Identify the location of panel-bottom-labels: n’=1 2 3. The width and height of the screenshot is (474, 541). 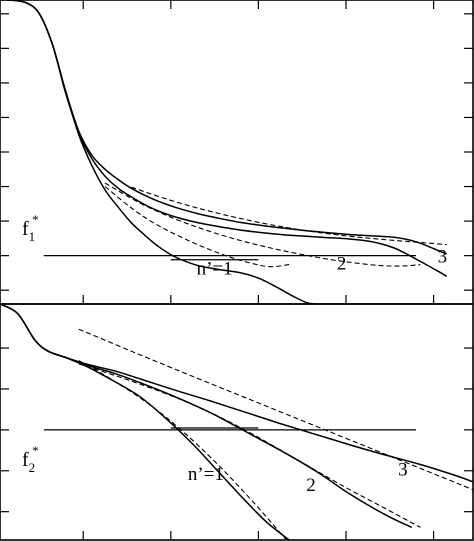
(298, 477).